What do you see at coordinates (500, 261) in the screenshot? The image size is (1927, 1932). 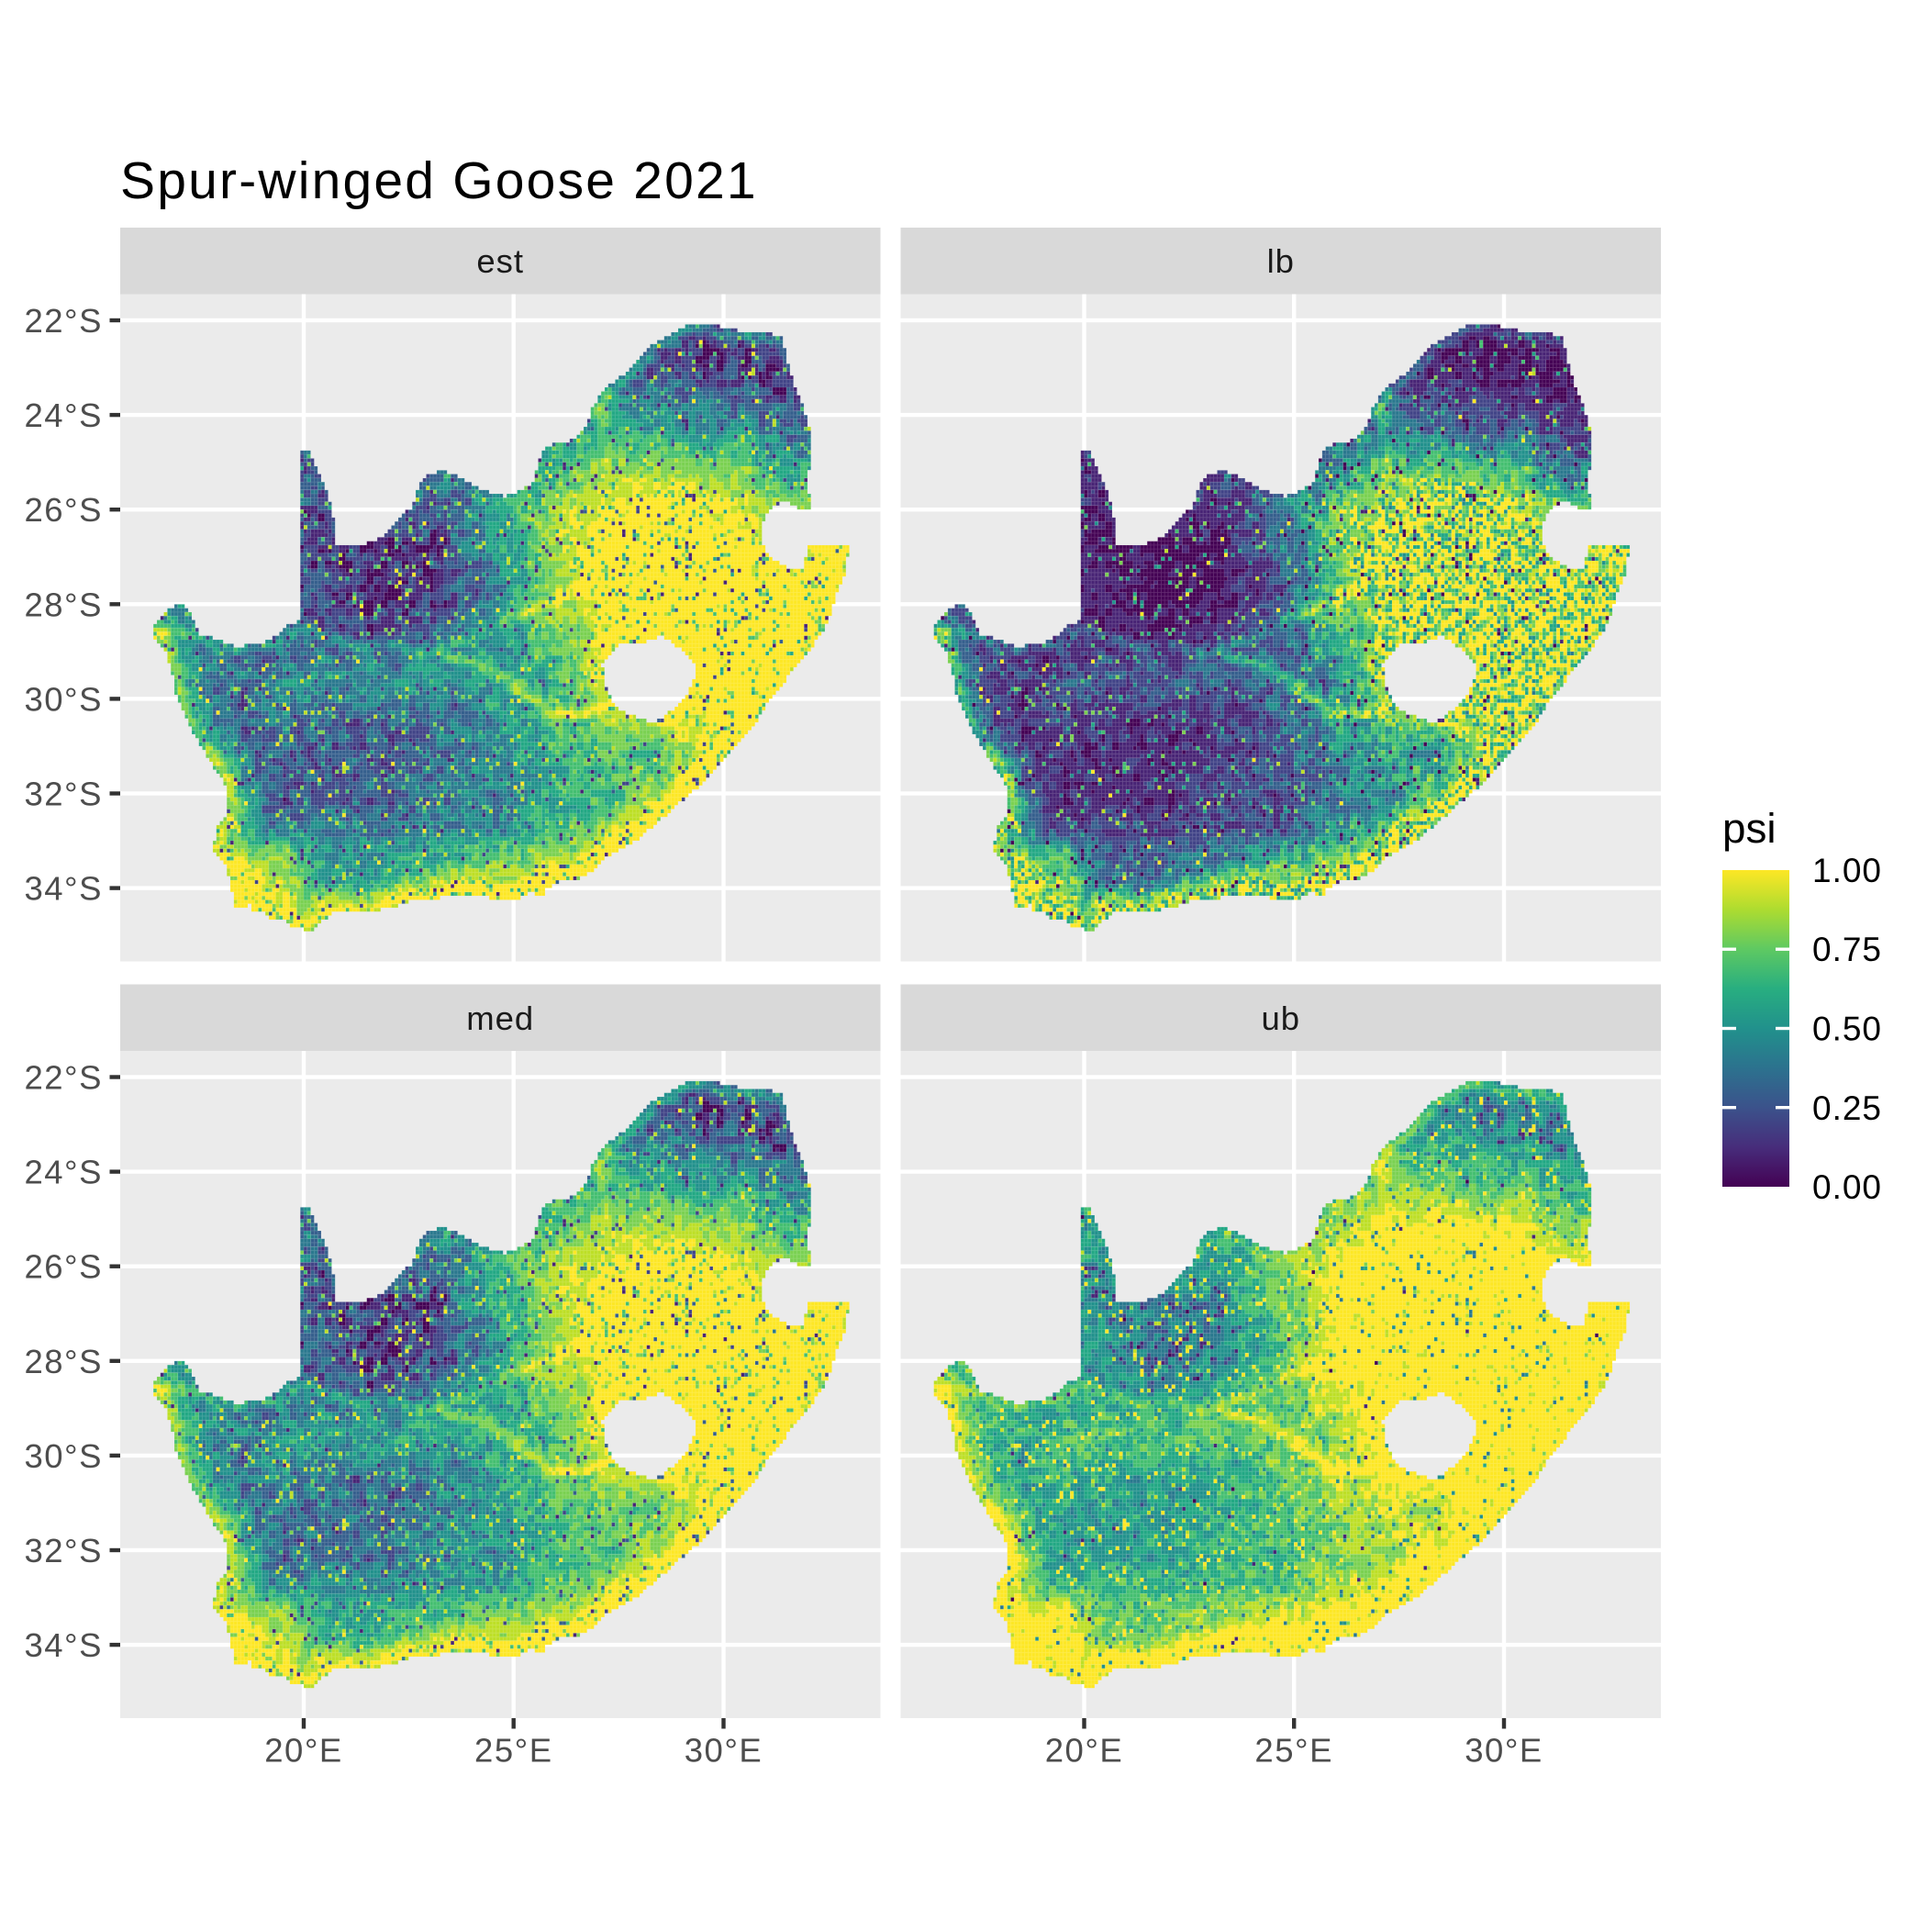 I see `svg-text: est` at bounding box center [500, 261].